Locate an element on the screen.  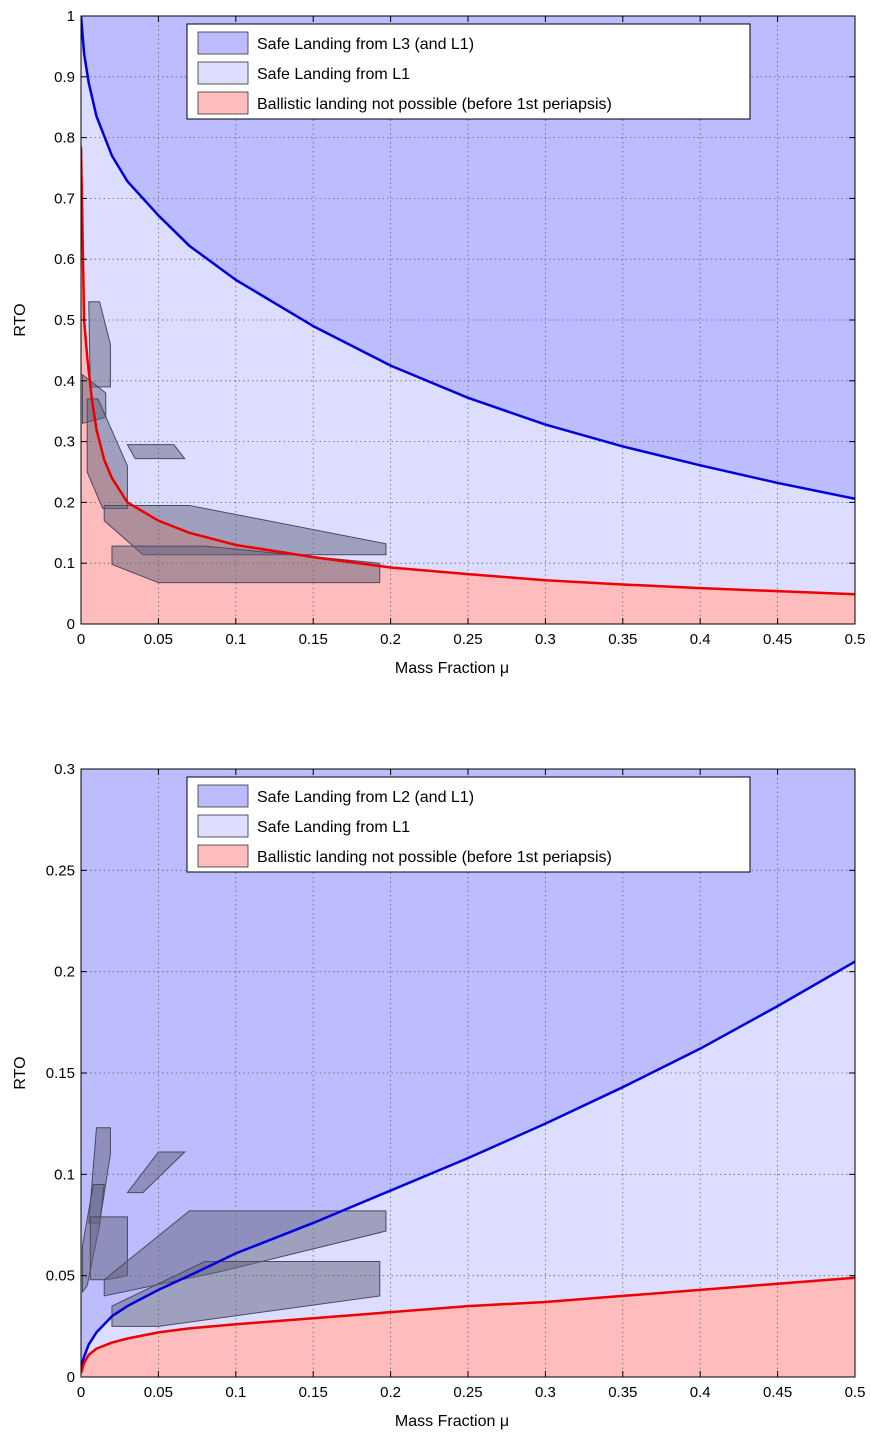
y-tick-label: 0.4 is located at coordinates (64, 381).